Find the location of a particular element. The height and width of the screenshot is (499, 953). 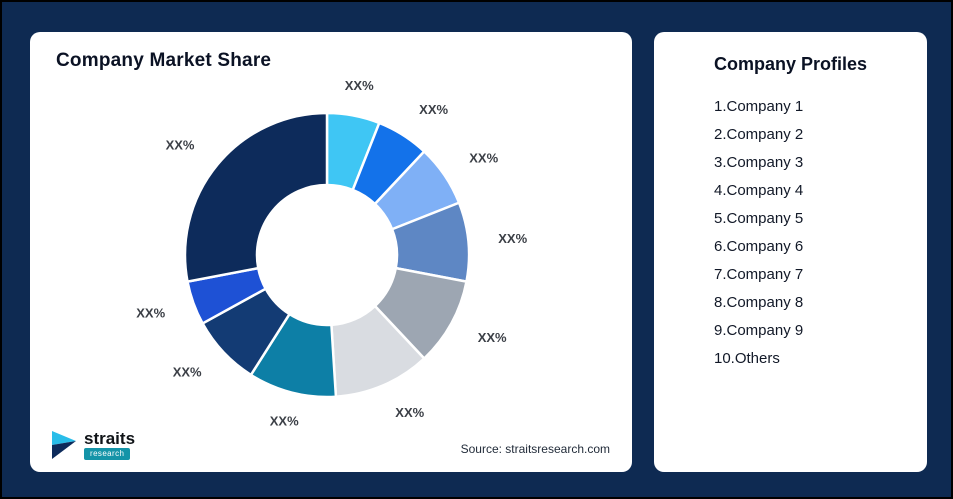

straits-research-logo: straits research is located at coordinates (92, 445).